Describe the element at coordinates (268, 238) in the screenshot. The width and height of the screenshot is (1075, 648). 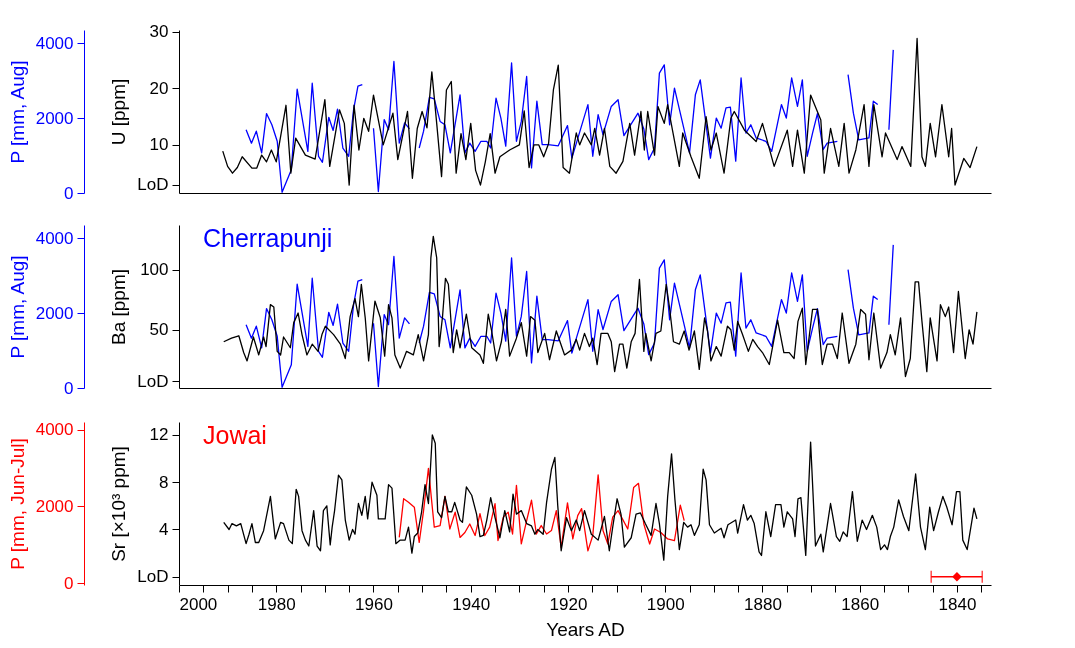
I see `series-label: Cherrapunji` at that location.